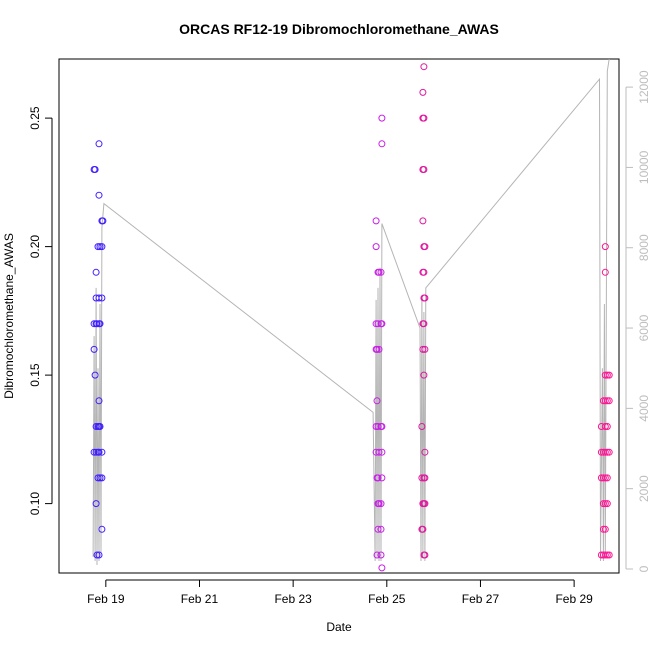 The width and height of the screenshot is (650, 650). What do you see at coordinates (35, 247) in the screenshot?
I see `y-tick-label: 0.20` at bounding box center [35, 247].